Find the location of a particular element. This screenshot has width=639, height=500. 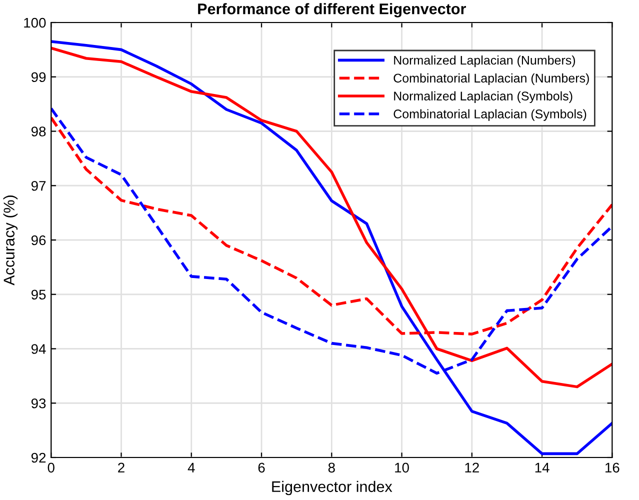

x-tick-label: 16 is located at coordinates (613, 467).